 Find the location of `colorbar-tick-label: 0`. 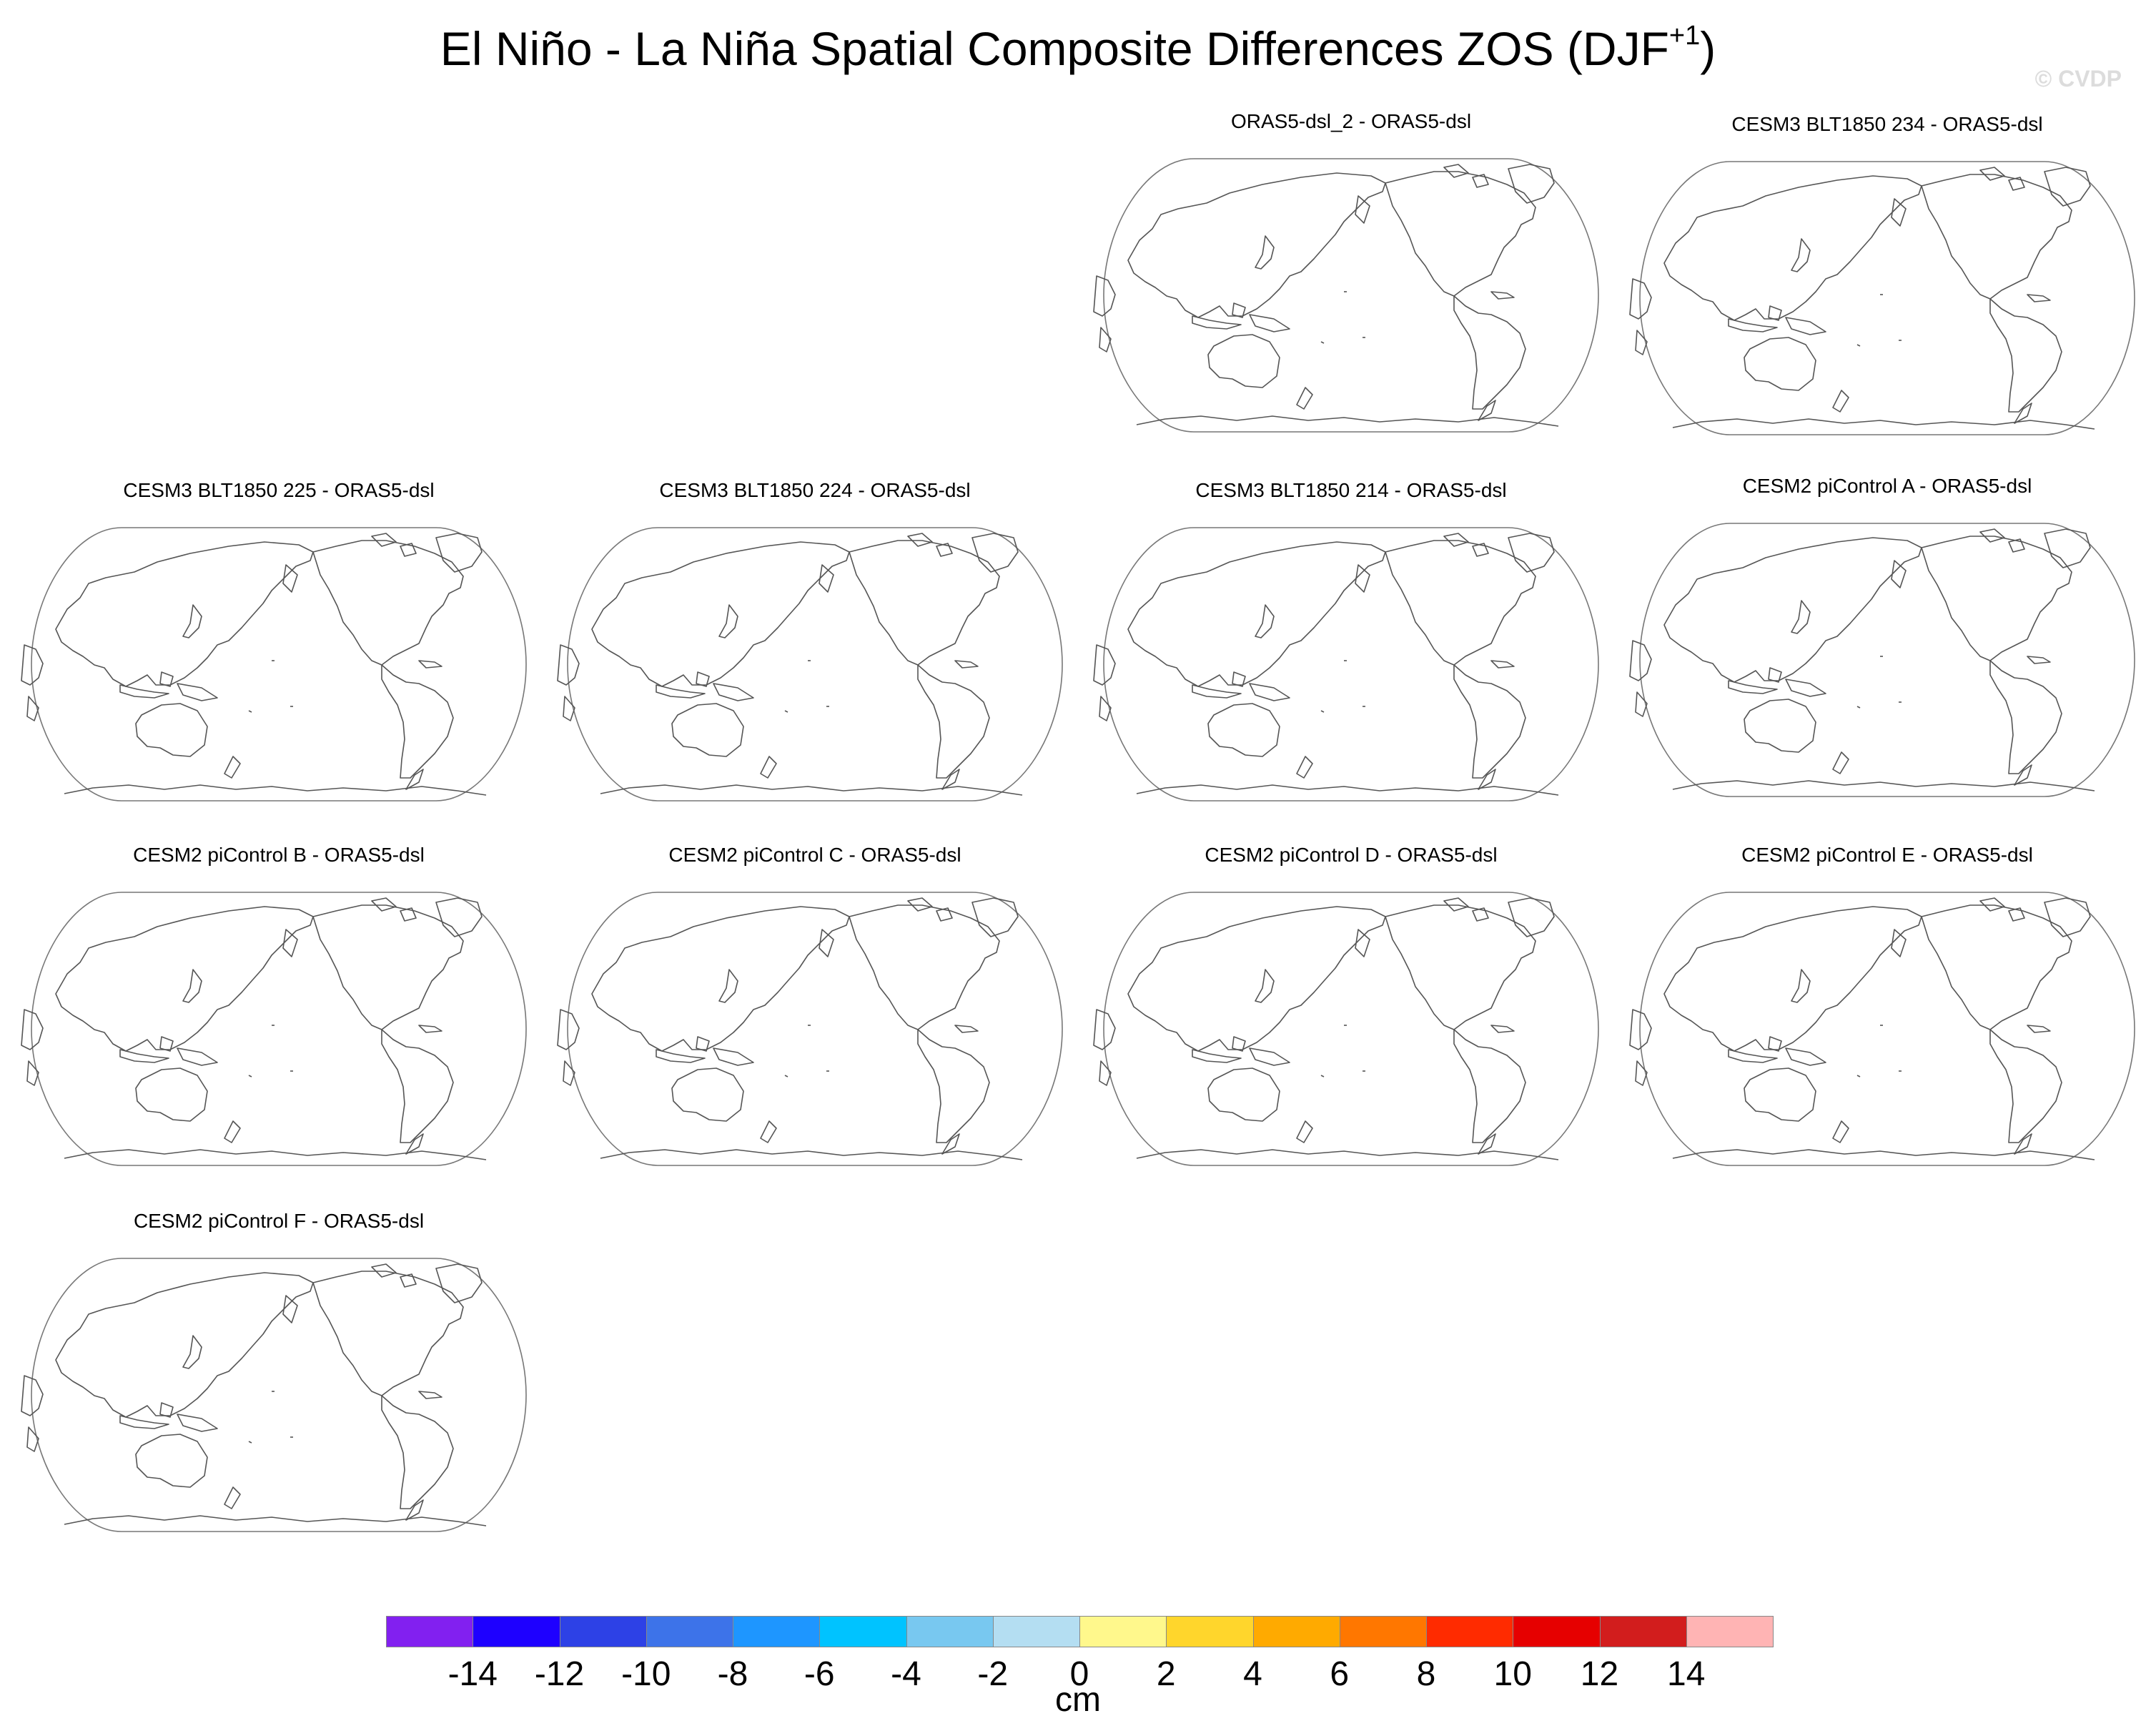

colorbar-tick-label: 0 is located at coordinates (1079, 1674).